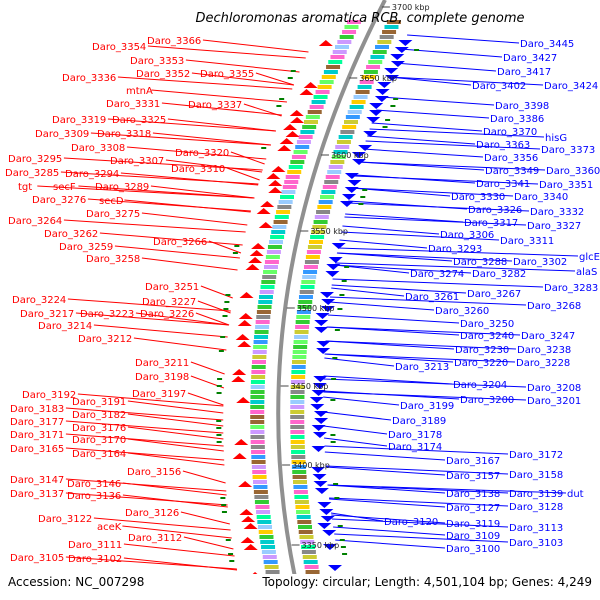 The width and height of the screenshot is (600, 600). Describe the element at coordinates (482, 350) in the screenshot. I see `gene-label-right: Daro_3230` at that location.